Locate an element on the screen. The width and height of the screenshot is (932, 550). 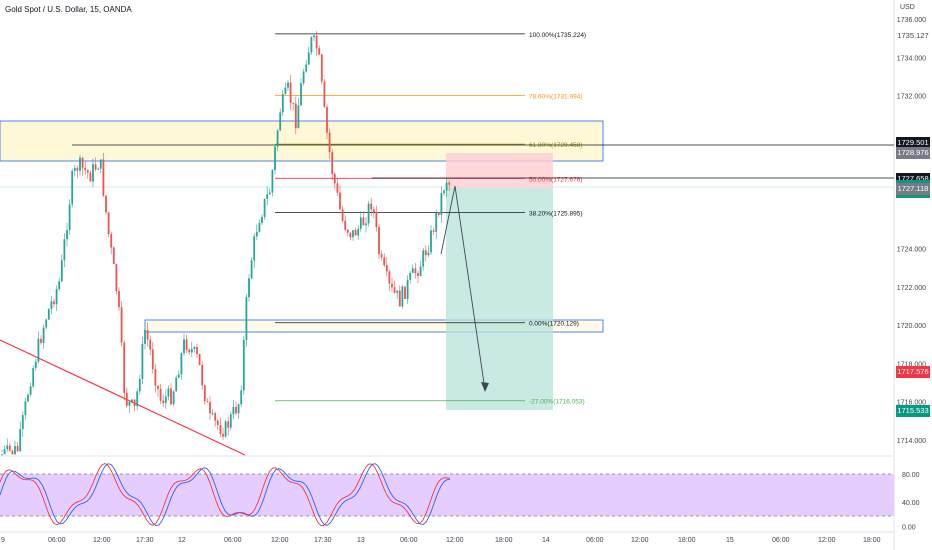
fib-level-label: 78.60%(1731.994) is located at coordinates (556, 97).